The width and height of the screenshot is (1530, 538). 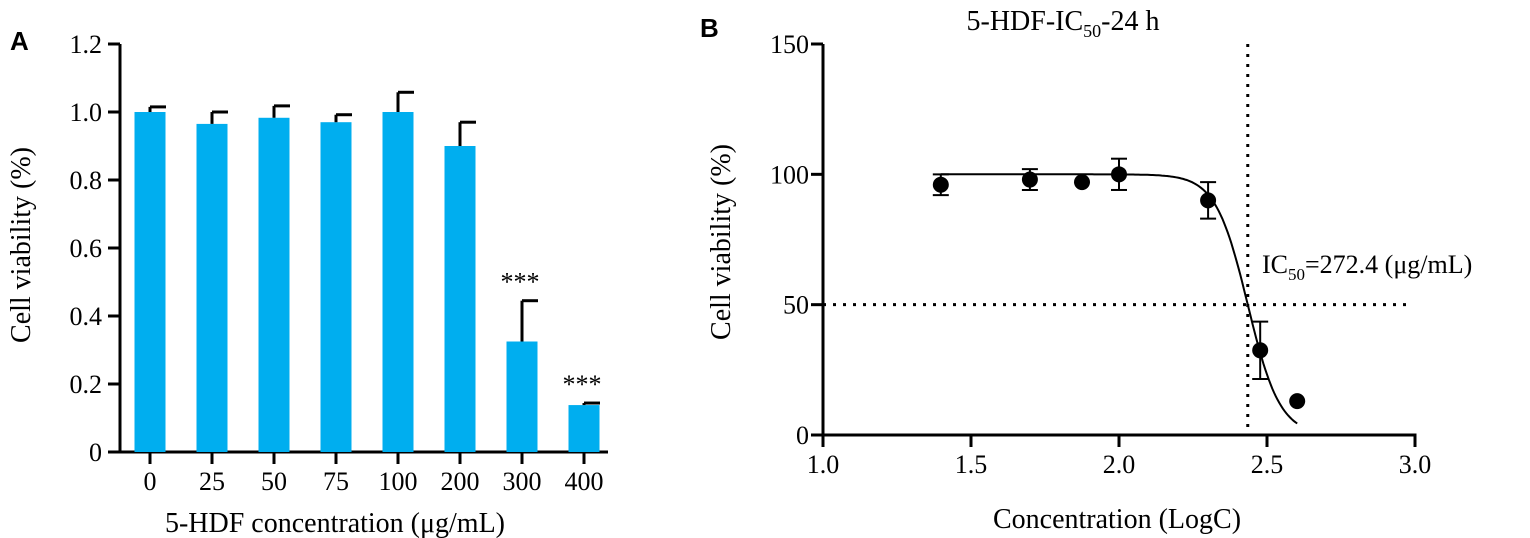 What do you see at coordinates (86, 316) in the screenshot?
I see `panel-a-ytick-label: 0.4` at bounding box center [86, 316].